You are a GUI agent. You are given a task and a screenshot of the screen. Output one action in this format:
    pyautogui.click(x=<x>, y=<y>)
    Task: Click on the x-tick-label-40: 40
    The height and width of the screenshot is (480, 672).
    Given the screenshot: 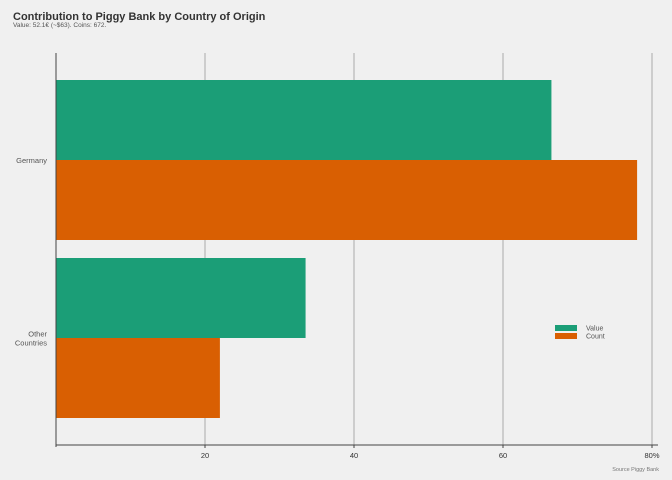 What is the action you would take?
    pyautogui.click(x=354, y=455)
    